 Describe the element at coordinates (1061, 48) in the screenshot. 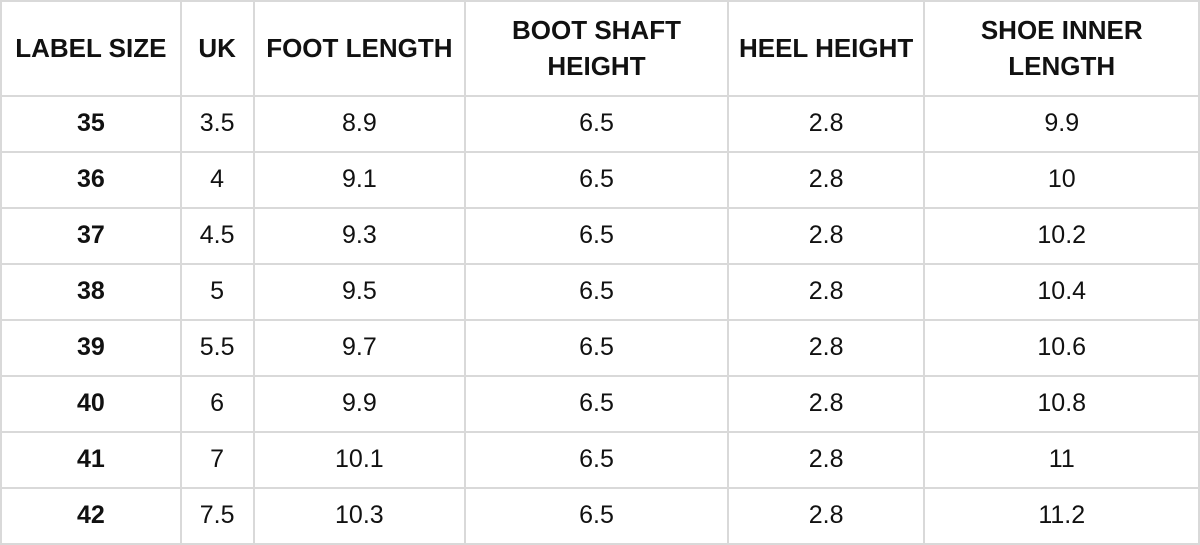

I see `column-header: SHOE INNER LENGTH` at that location.